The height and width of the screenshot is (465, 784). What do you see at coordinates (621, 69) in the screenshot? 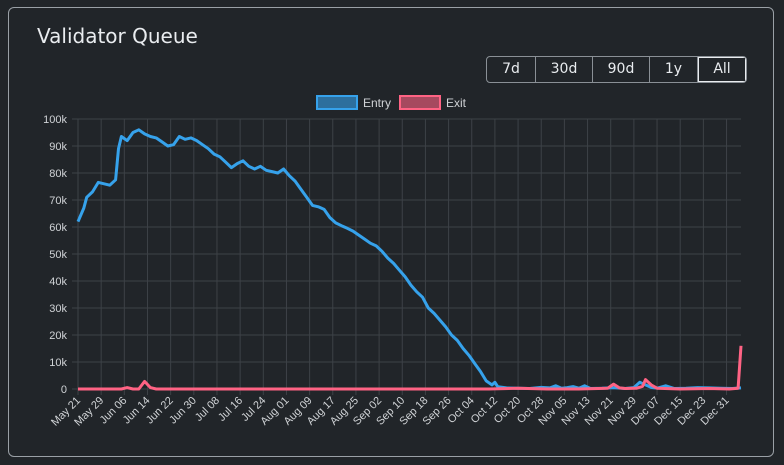
I see `range-90d-button: 90d` at bounding box center [621, 69].